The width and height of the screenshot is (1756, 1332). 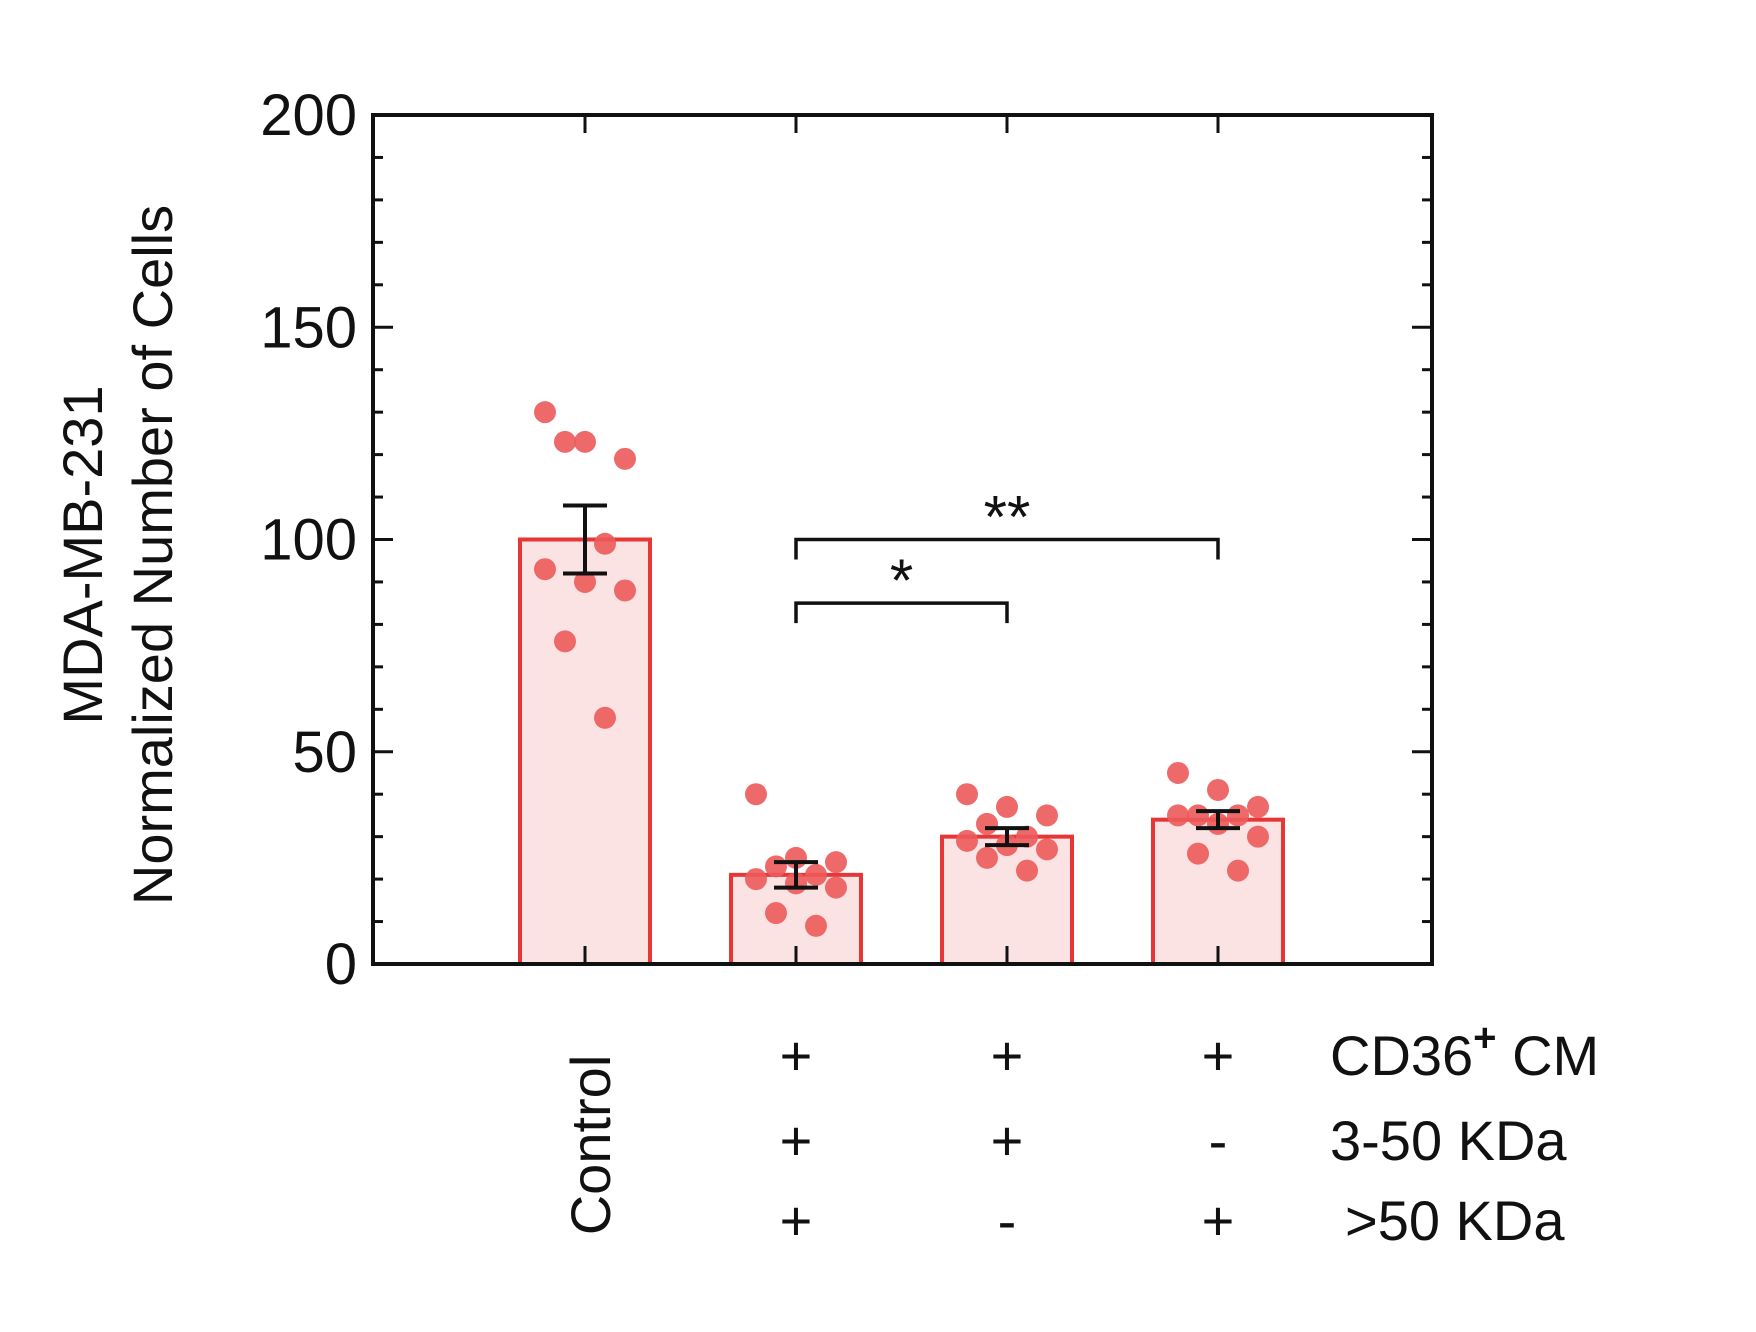 I want to click on condition-label-text-1: 3-50 KDa, so click(x=1448, y=1140).